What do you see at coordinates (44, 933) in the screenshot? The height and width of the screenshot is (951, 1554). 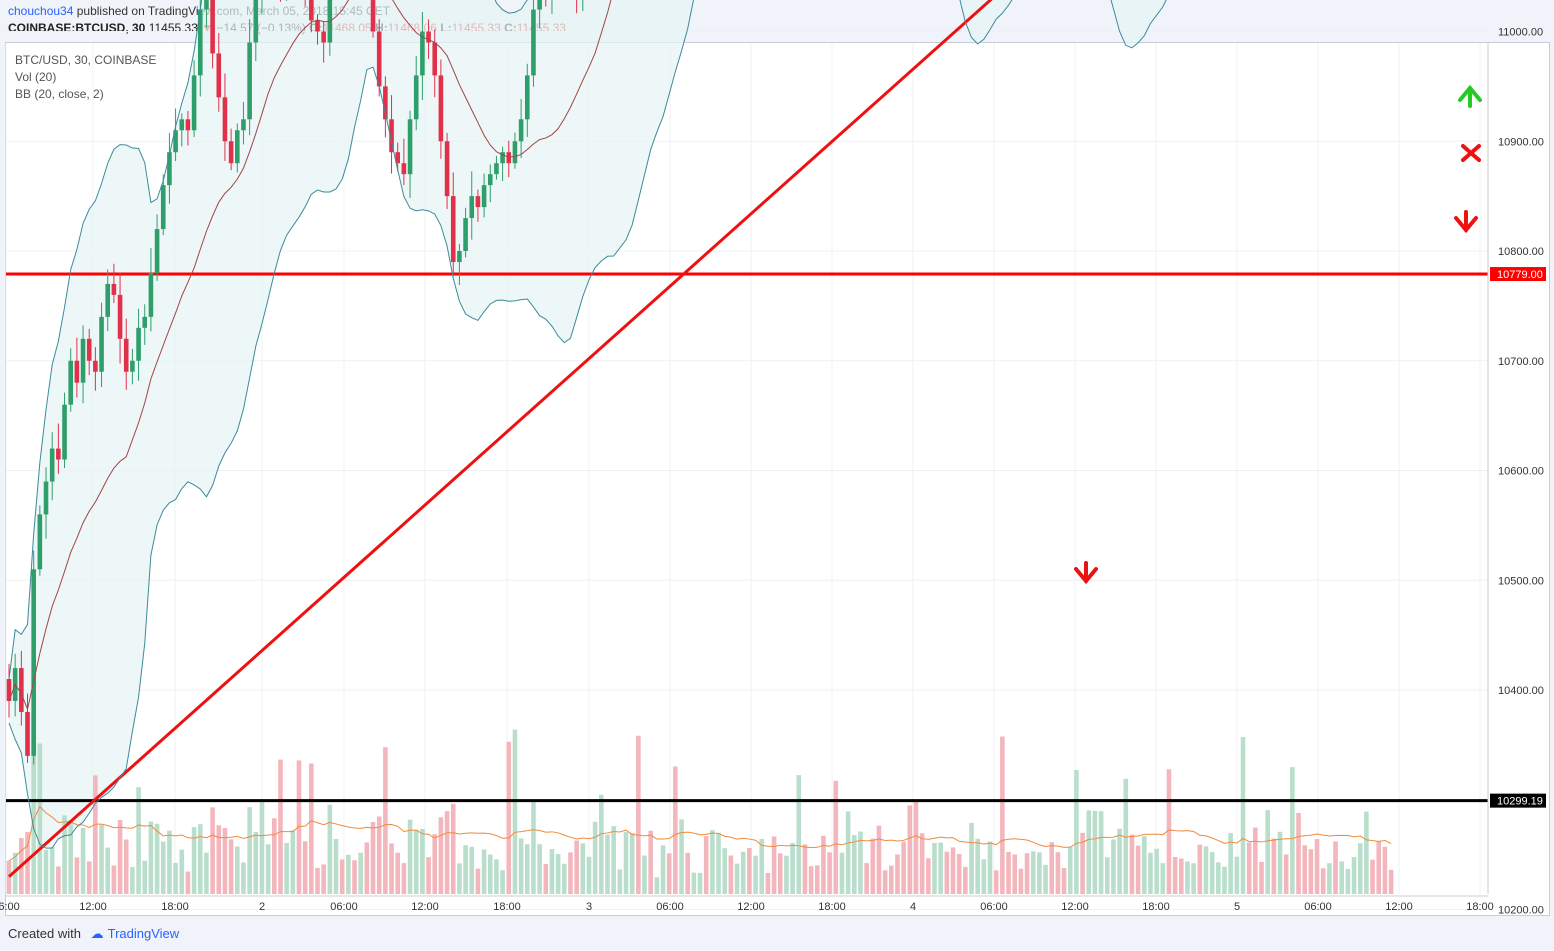 I see `created-with: Created with` at bounding box center [44, 933].